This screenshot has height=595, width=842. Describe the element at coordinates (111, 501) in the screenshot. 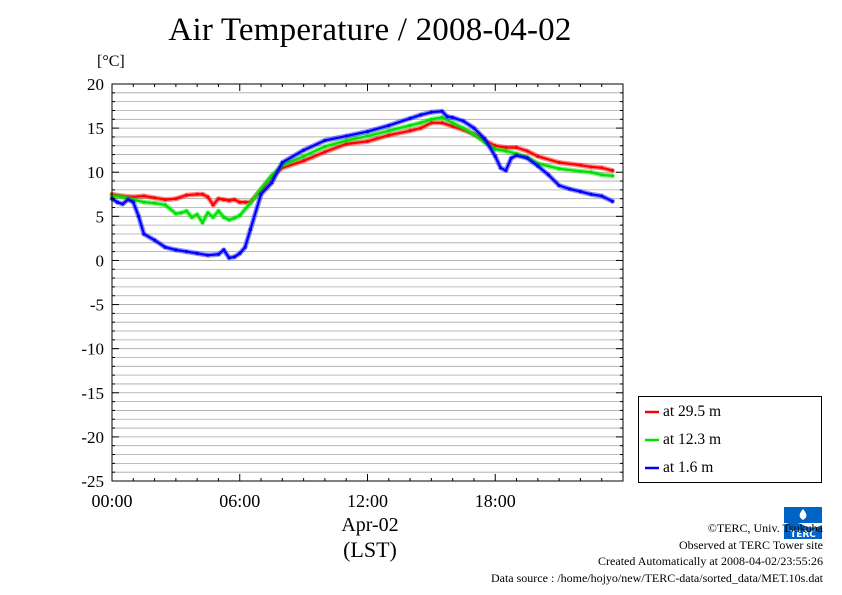

I see `x-tick-label: 00:00` at that location.